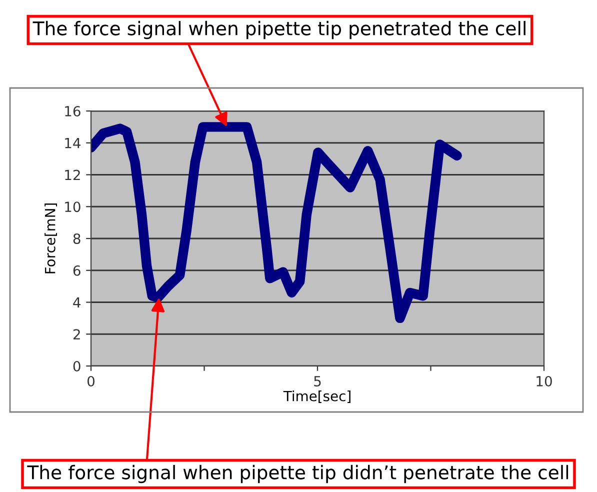 The image size is (597, 492). Describe the element at coordinates (316, 396) in the screenshot. I see `x-axis-title: Time[sec]` at that location.